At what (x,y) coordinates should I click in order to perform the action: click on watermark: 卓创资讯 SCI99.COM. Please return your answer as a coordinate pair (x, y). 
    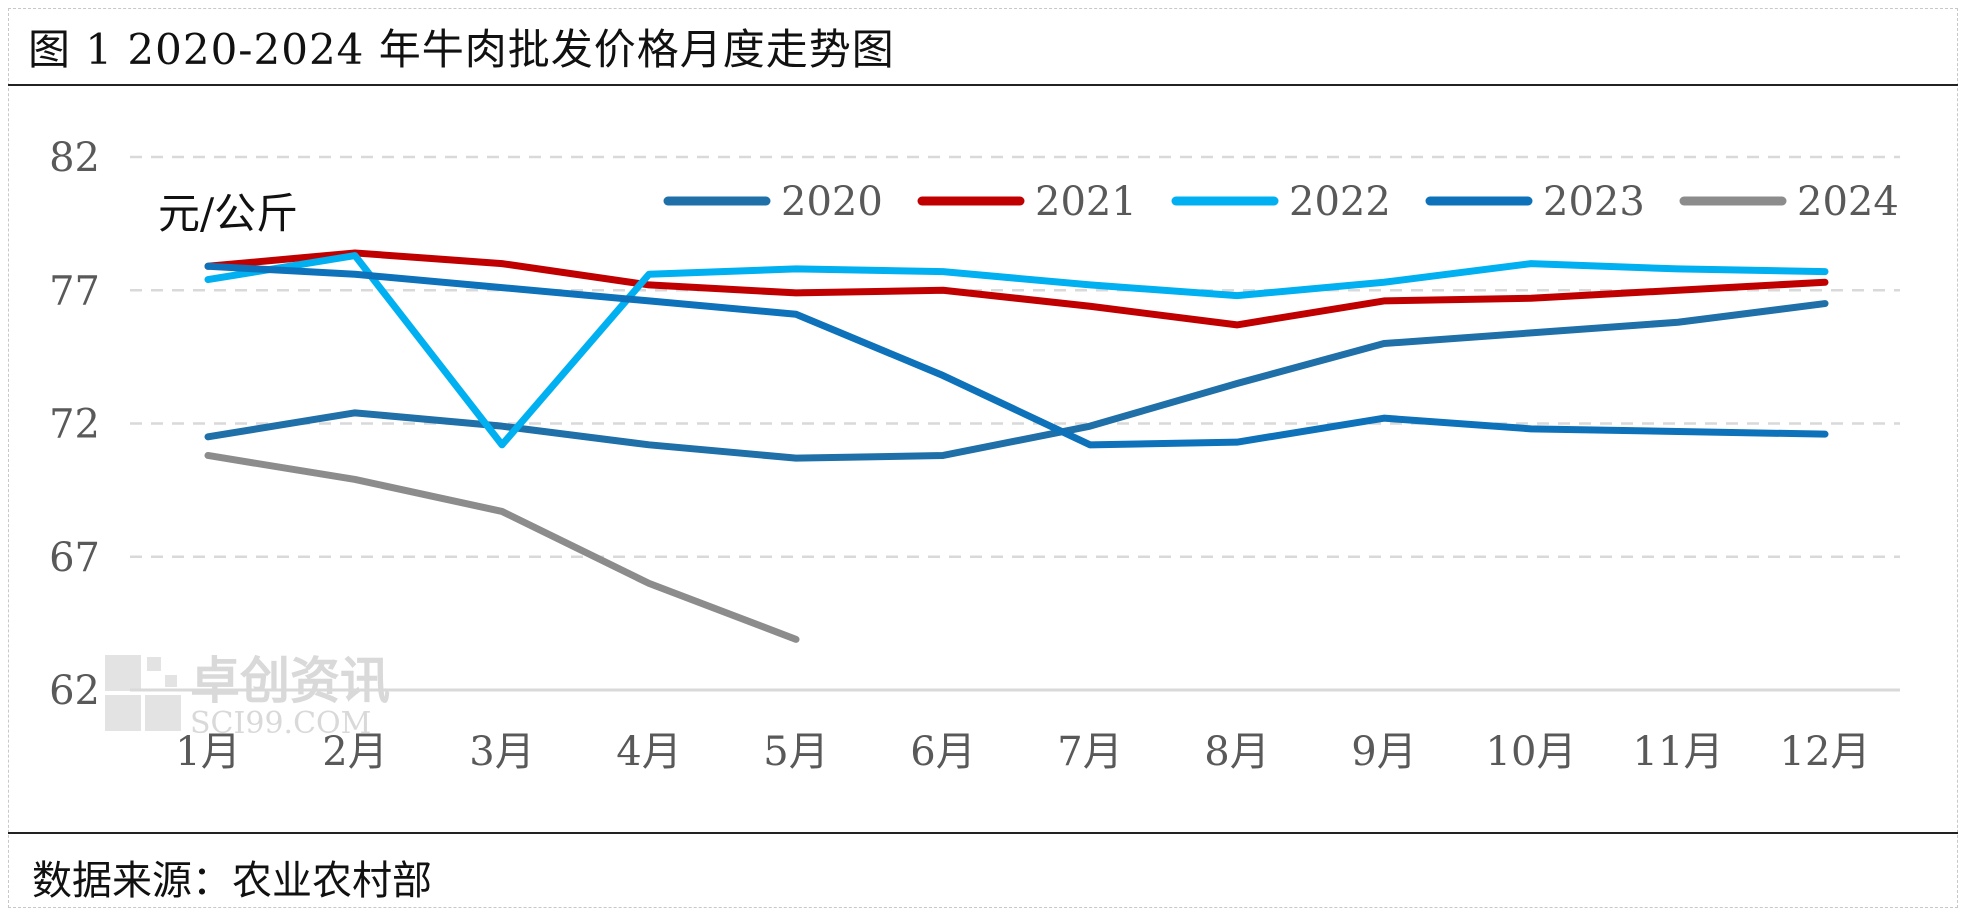
    Looking at the image, I should click on (247, 696).